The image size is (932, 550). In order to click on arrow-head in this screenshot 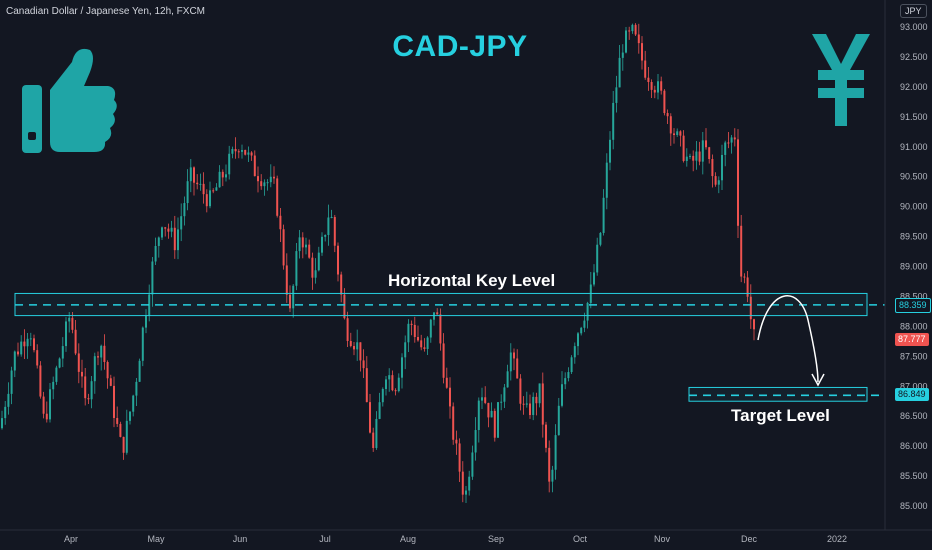, I will do `click(818, 380)`.